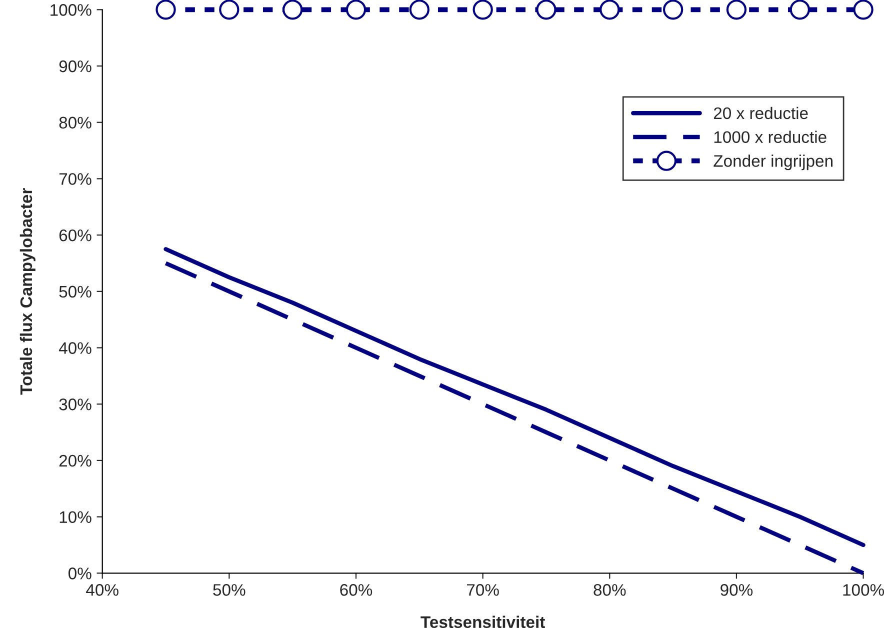  I want to click on x-tick-label: 60%, so click(356, 590).